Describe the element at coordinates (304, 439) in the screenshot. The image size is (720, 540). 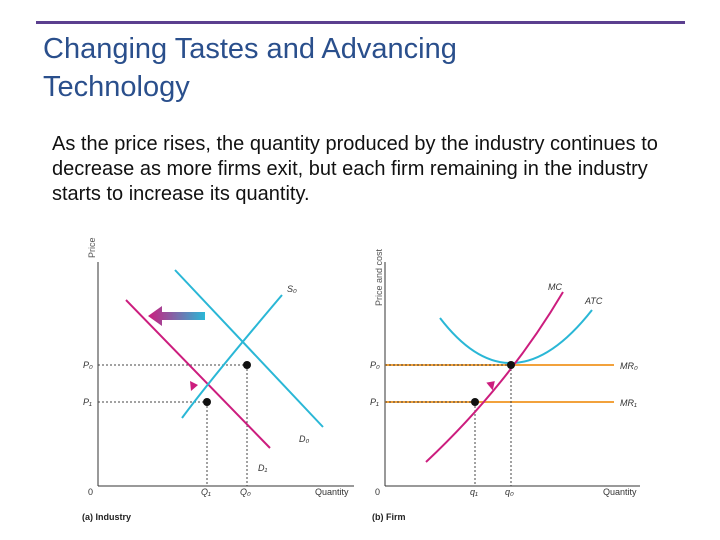
I see `industry-label-d0: D₀` at that location.